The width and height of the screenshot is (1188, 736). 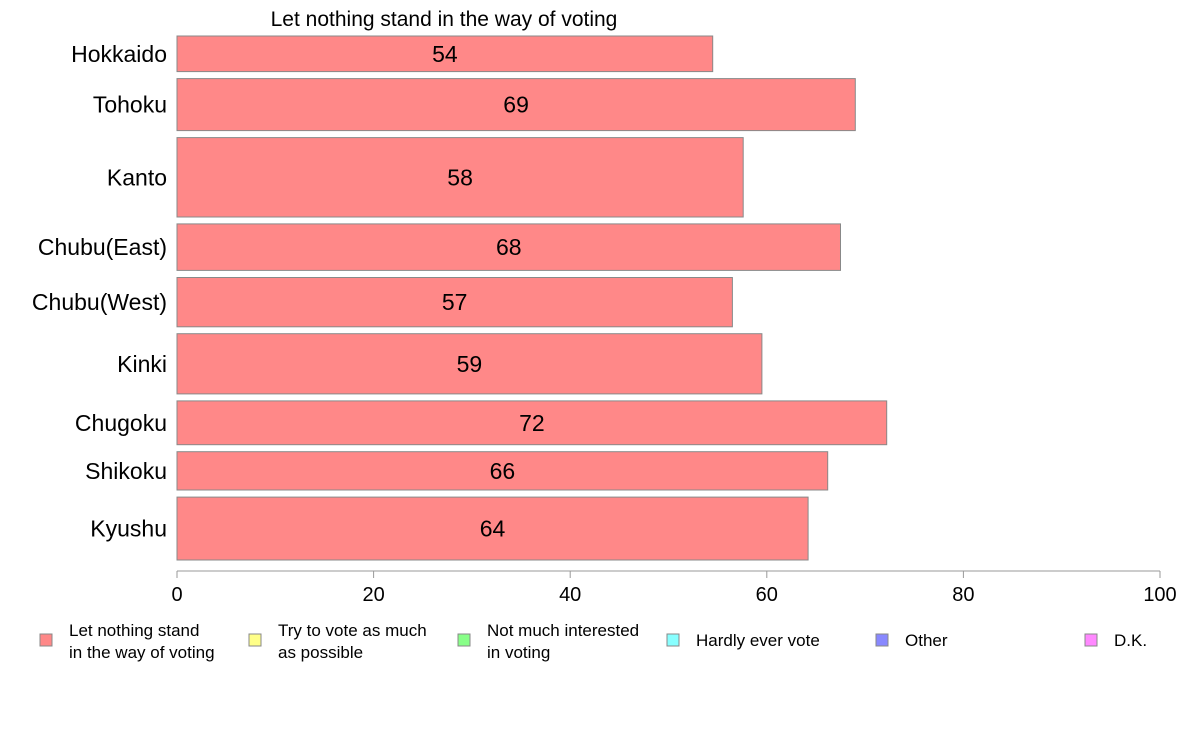 I want to click on legend-entry: D.K., so click(x=1115, y=640).